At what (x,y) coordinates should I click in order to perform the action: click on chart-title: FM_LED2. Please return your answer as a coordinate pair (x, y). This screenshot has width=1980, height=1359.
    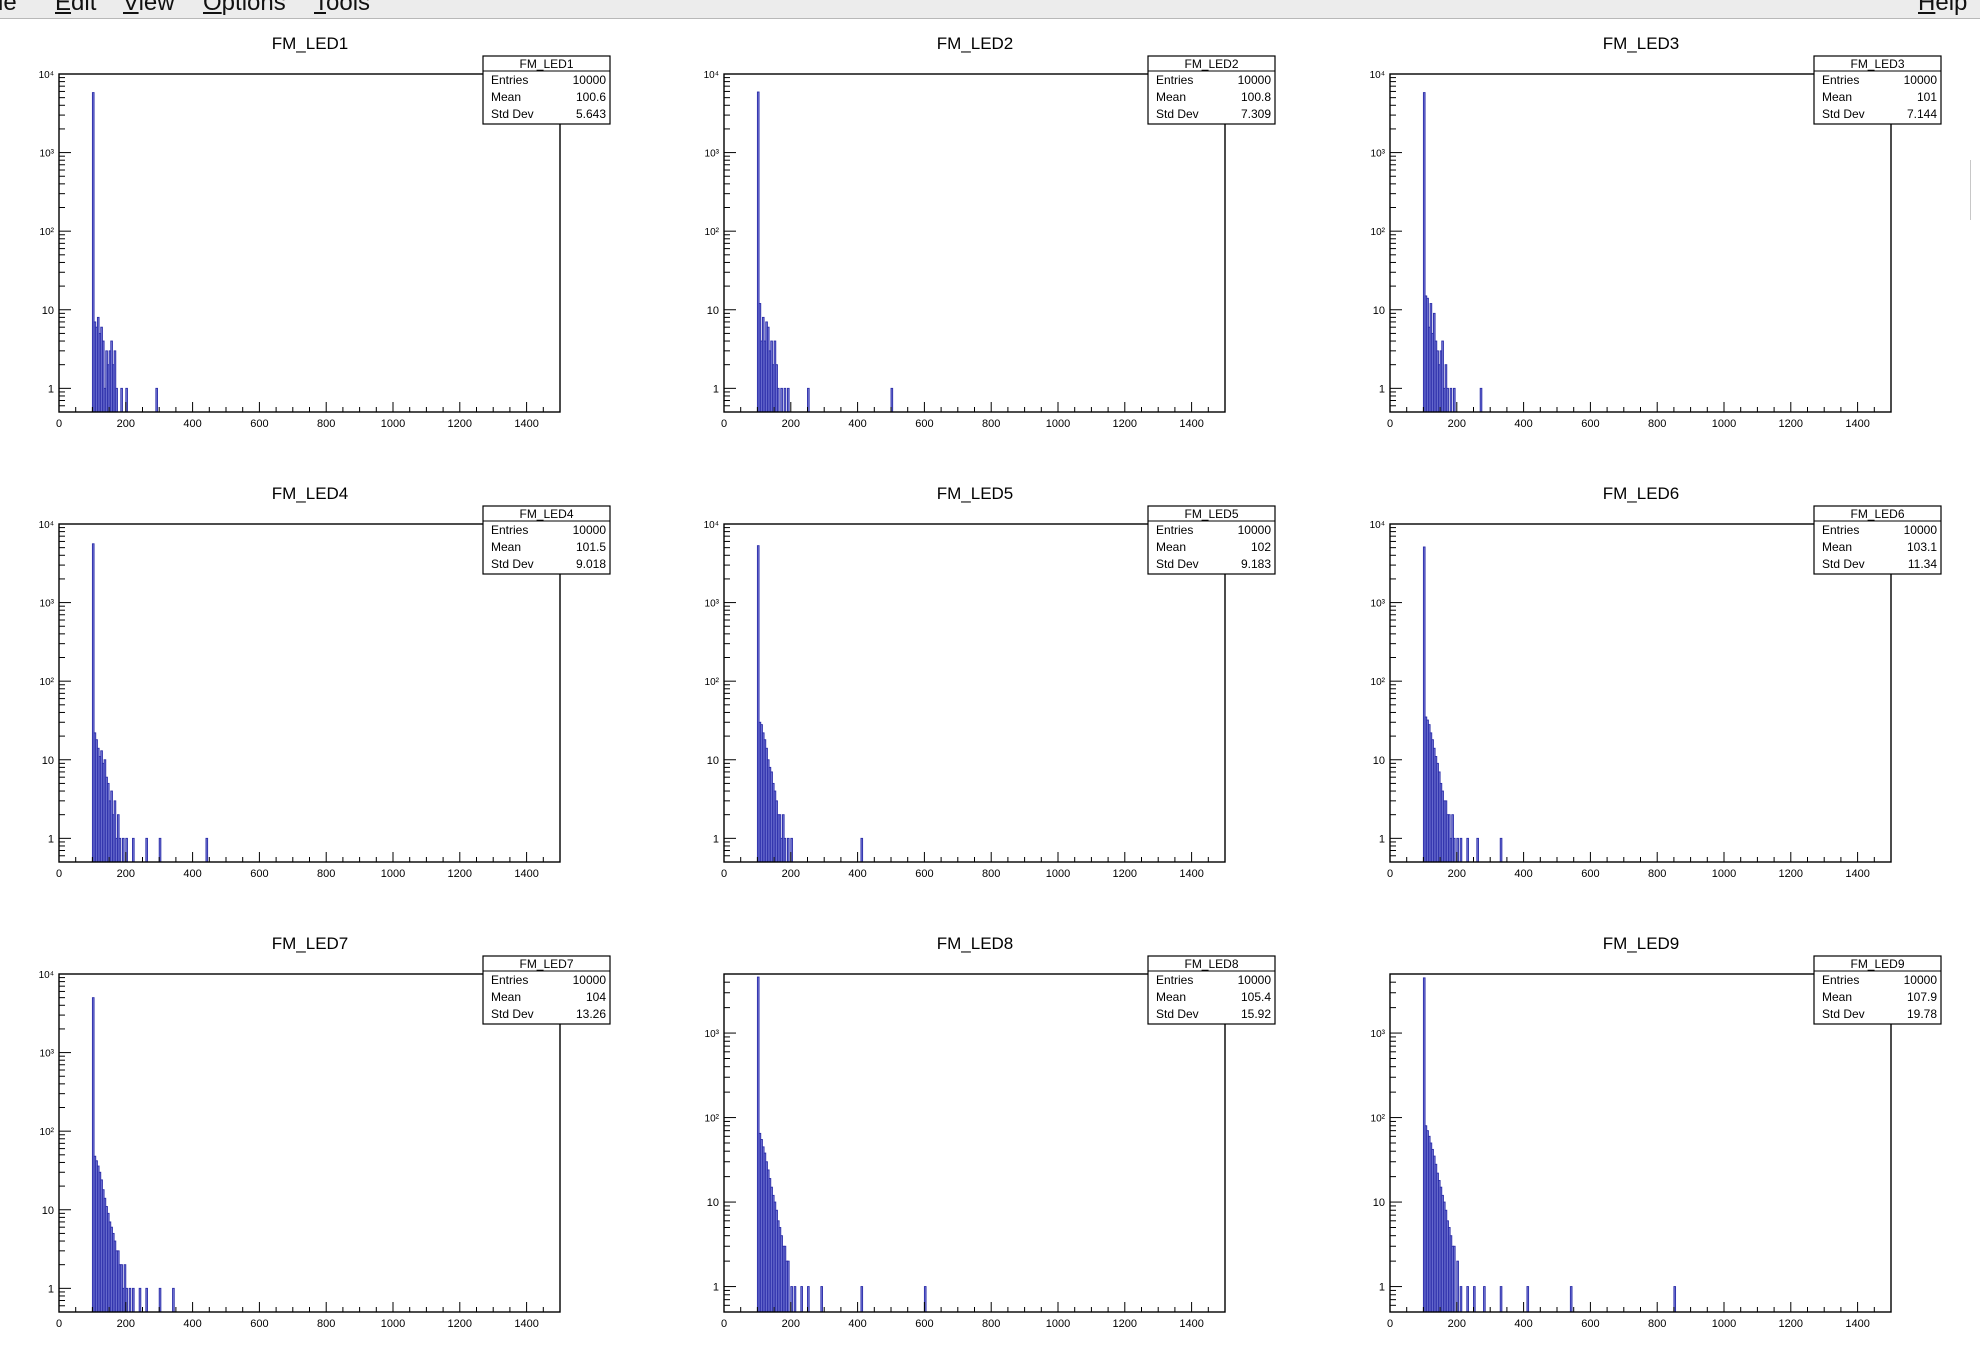
    Looking at the image, I should click on (975, 43).